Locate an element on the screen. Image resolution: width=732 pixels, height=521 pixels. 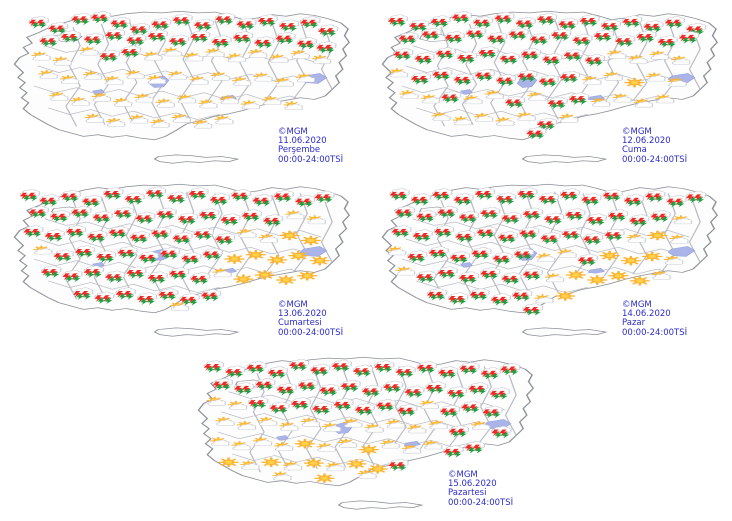
turkey-map-graphic is located at coordinates (549, 87).